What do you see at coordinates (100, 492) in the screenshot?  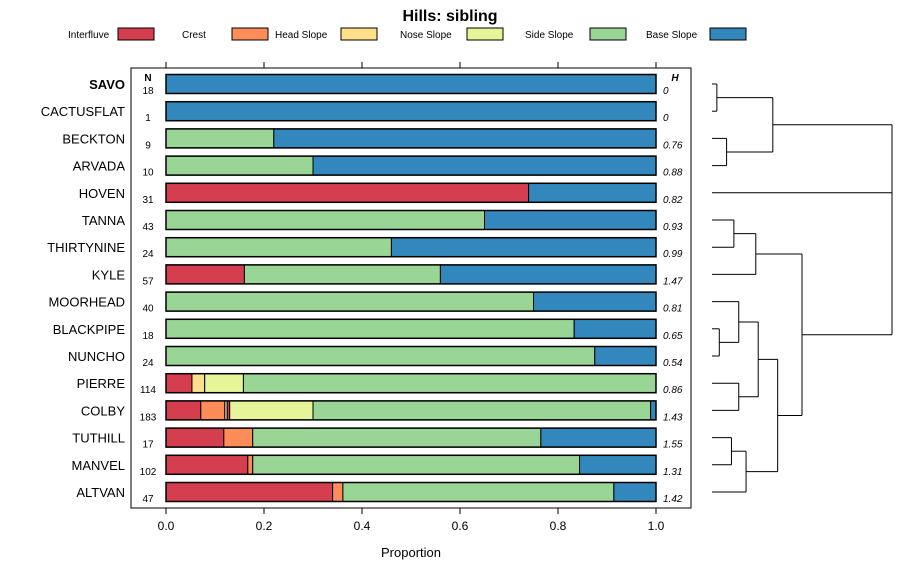 I see `row-label: ALTVAN` at bounding box center [100, 492].